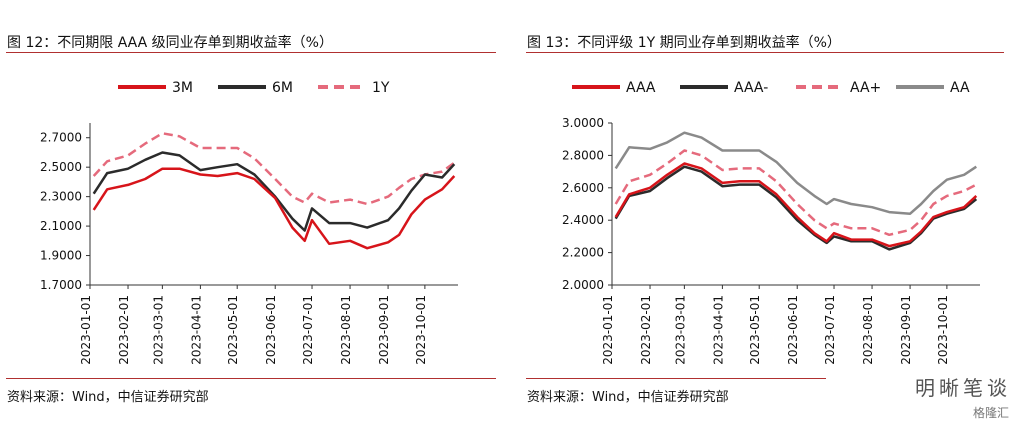 The image size is (1017, 430). What do you see at coordinates (583, 123) in the screenshot?
I see `y-tick-label: 3.0000` at bounding box center [583, 123].